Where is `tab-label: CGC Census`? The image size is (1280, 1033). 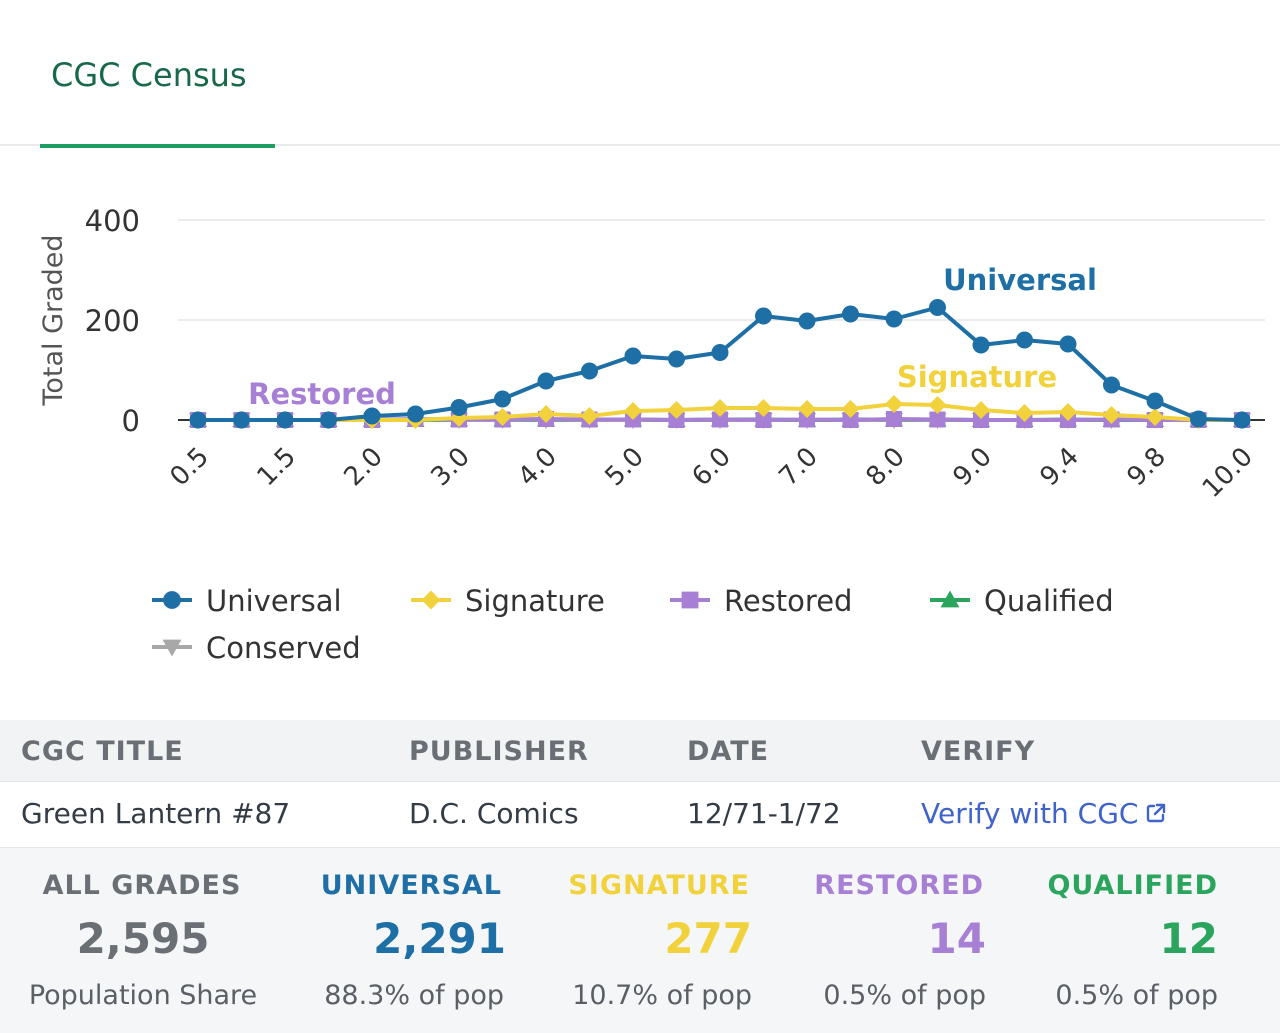 tab-label: CGC Census is located at coordinates (149, 75).